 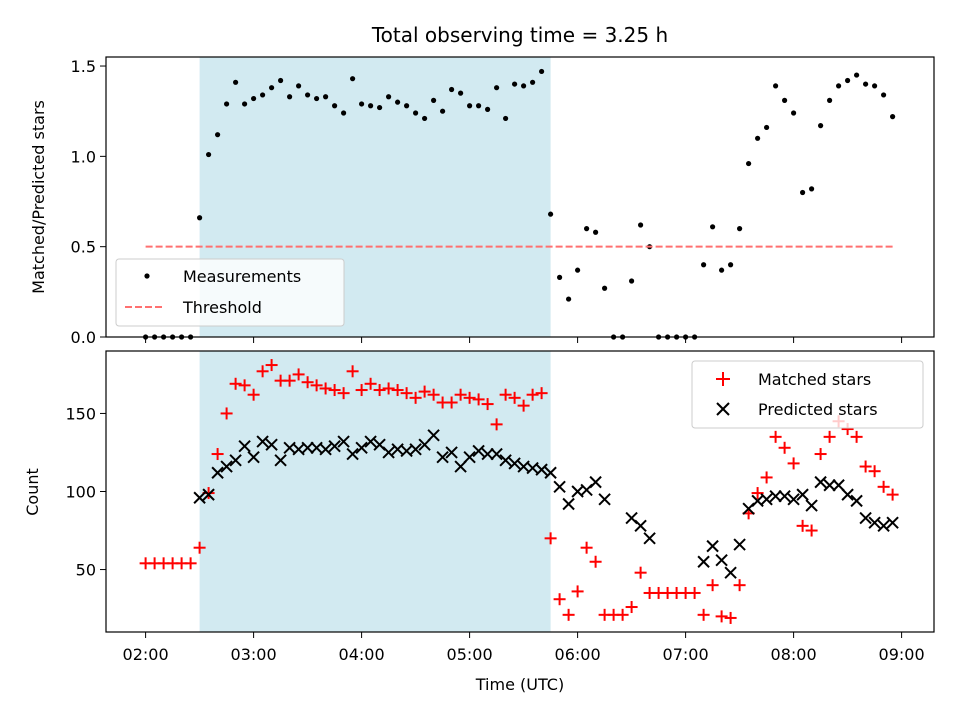 What do you see at coordinates (86, 570) in the screenshot?
I see `bottom-y-tick-label: 50` at bounding box center [86, 570].